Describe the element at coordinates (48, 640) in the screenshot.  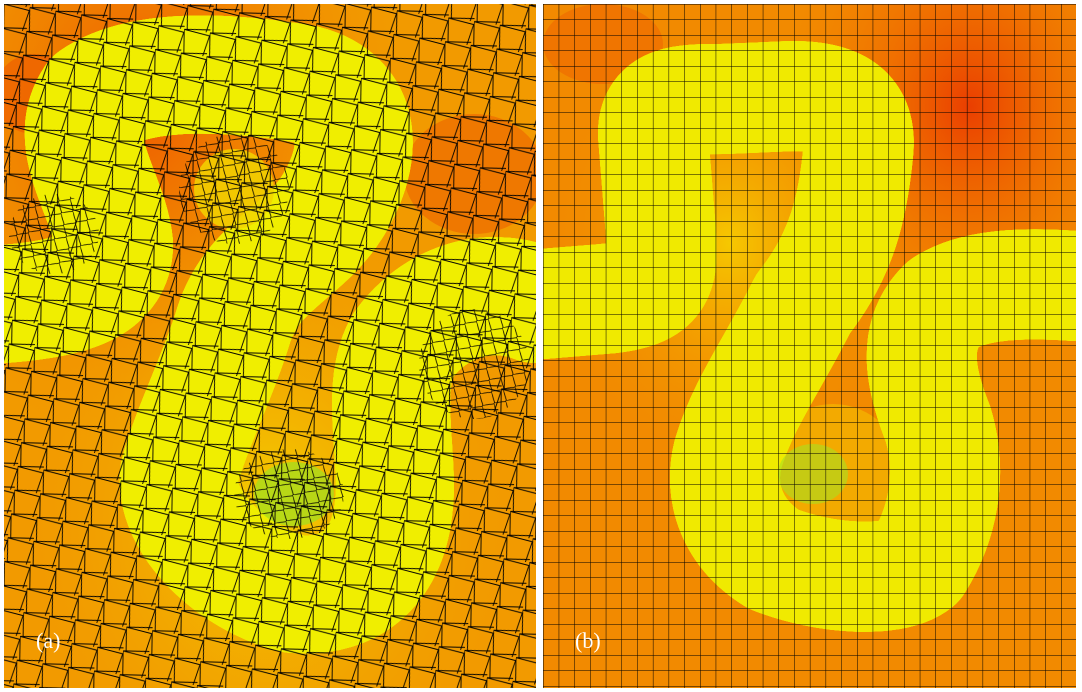
I see `panel-a-label: (a)` at that location.